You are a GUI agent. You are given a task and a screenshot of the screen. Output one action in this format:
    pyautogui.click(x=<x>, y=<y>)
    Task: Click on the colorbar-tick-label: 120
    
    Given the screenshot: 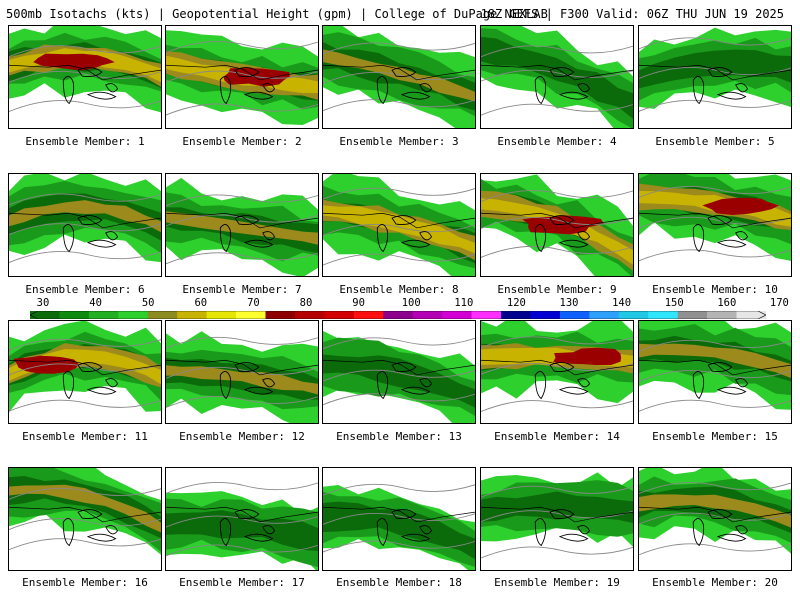 What is the action you would take?
    pyautogui.click(x=516, y=303)
    